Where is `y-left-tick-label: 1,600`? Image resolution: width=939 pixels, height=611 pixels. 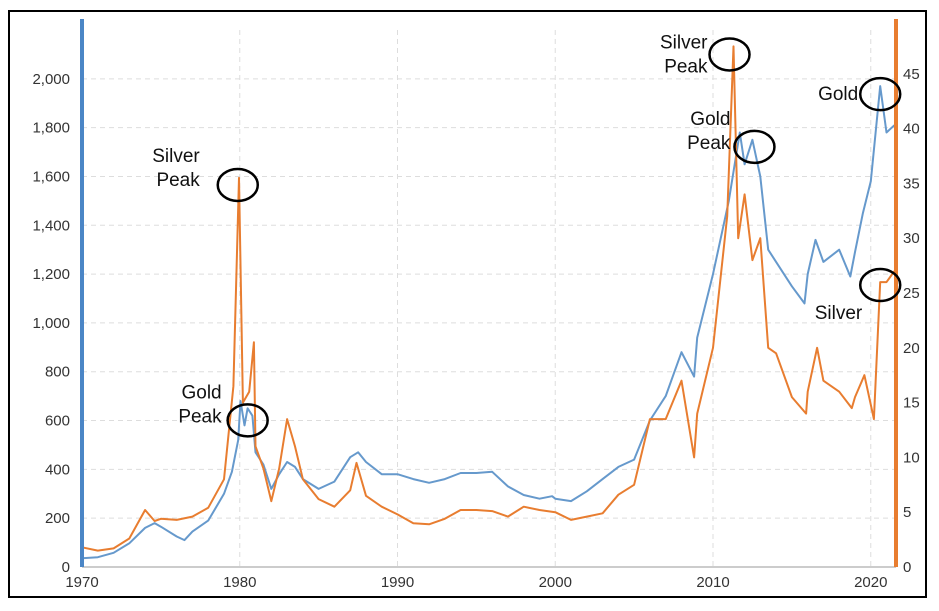
y-left-tick-label: 1,600 is located at coordinates (51, 176).